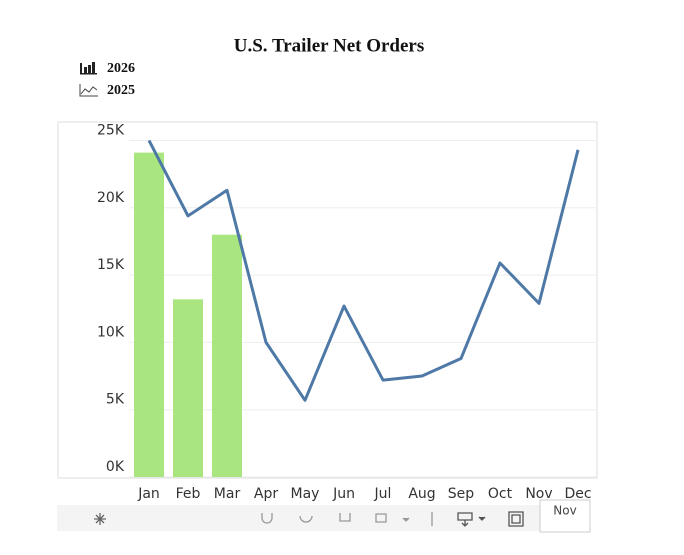 This screenshot has height=555, width=684. I want to click on y-tick-label: 25K, so click(111, 130).